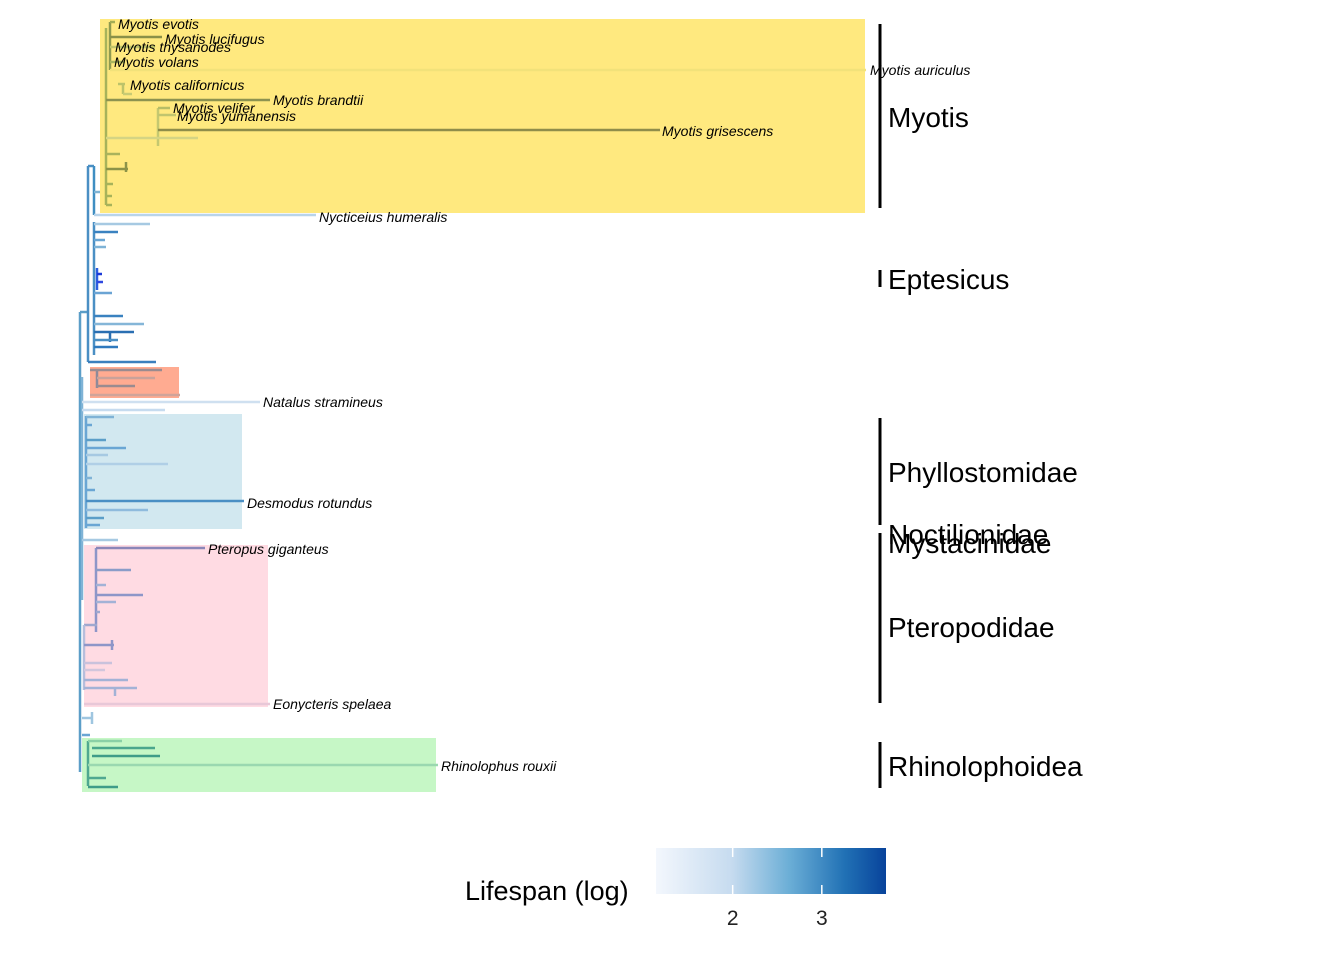 Image resolution: width=1344 pixels, height=960 pixels. I want to click on tip-label-myotis-lucifugus: Myotis lucifugus, so click(215, 39).